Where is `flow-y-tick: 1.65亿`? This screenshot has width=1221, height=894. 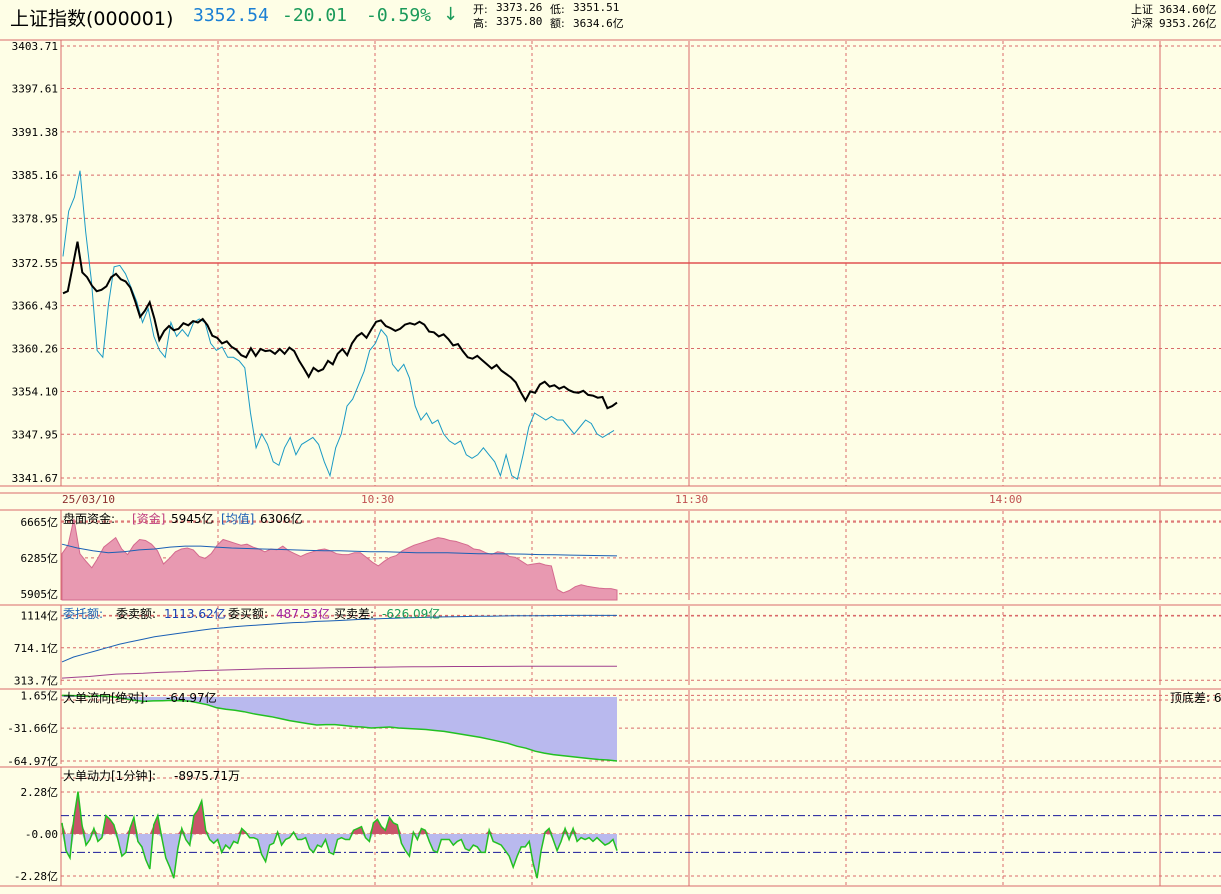
flow-y-tick: 1.65亿 is located at coordinates (40, 695).